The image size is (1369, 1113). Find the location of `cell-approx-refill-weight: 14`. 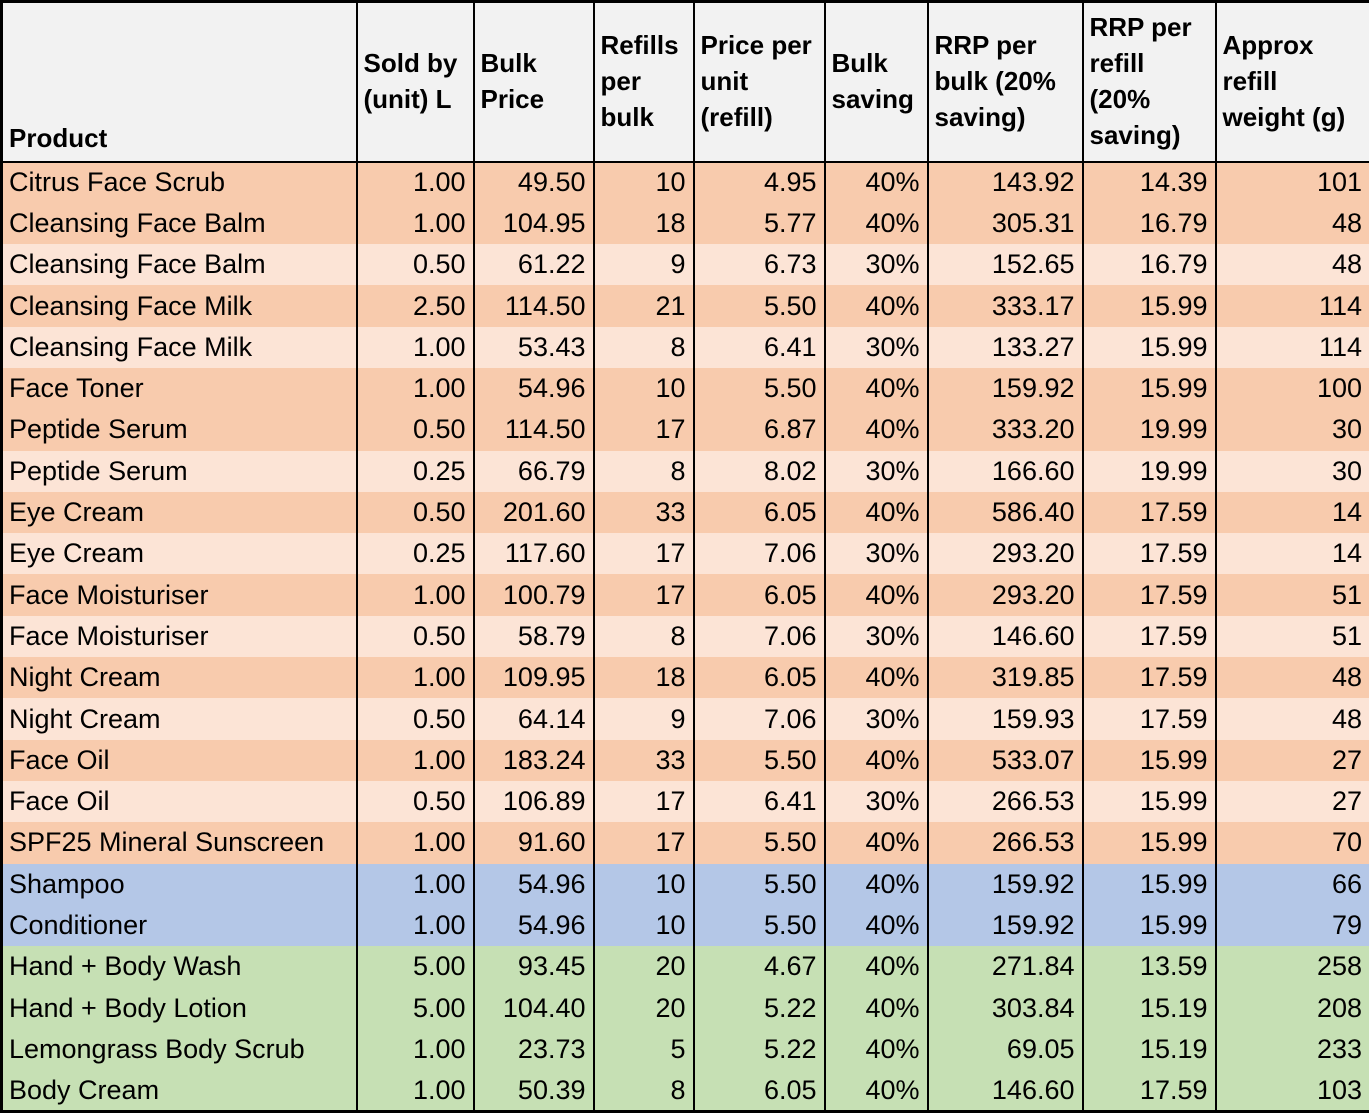

cell-approx-refill-weight: 14 is located at coordinates (1291, 512).